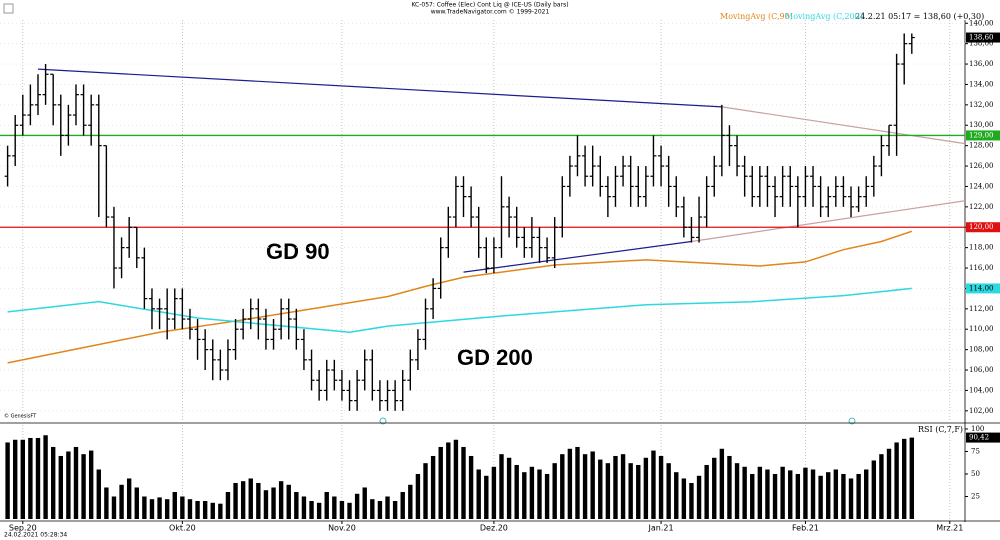 The image size is (1000, 540). What do you see at coordinates (981, 186) in the screenshot?
I see `y-tick-label: 124,00` at bounding box center [981, 186].